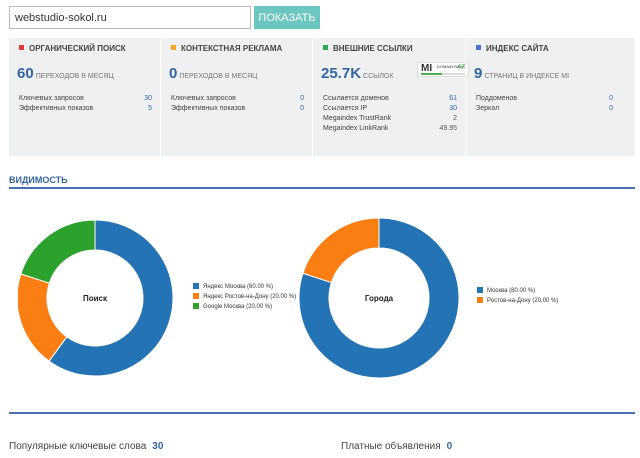  I want to click on stat-row: Эффективных показов 5, so click(85, 108).